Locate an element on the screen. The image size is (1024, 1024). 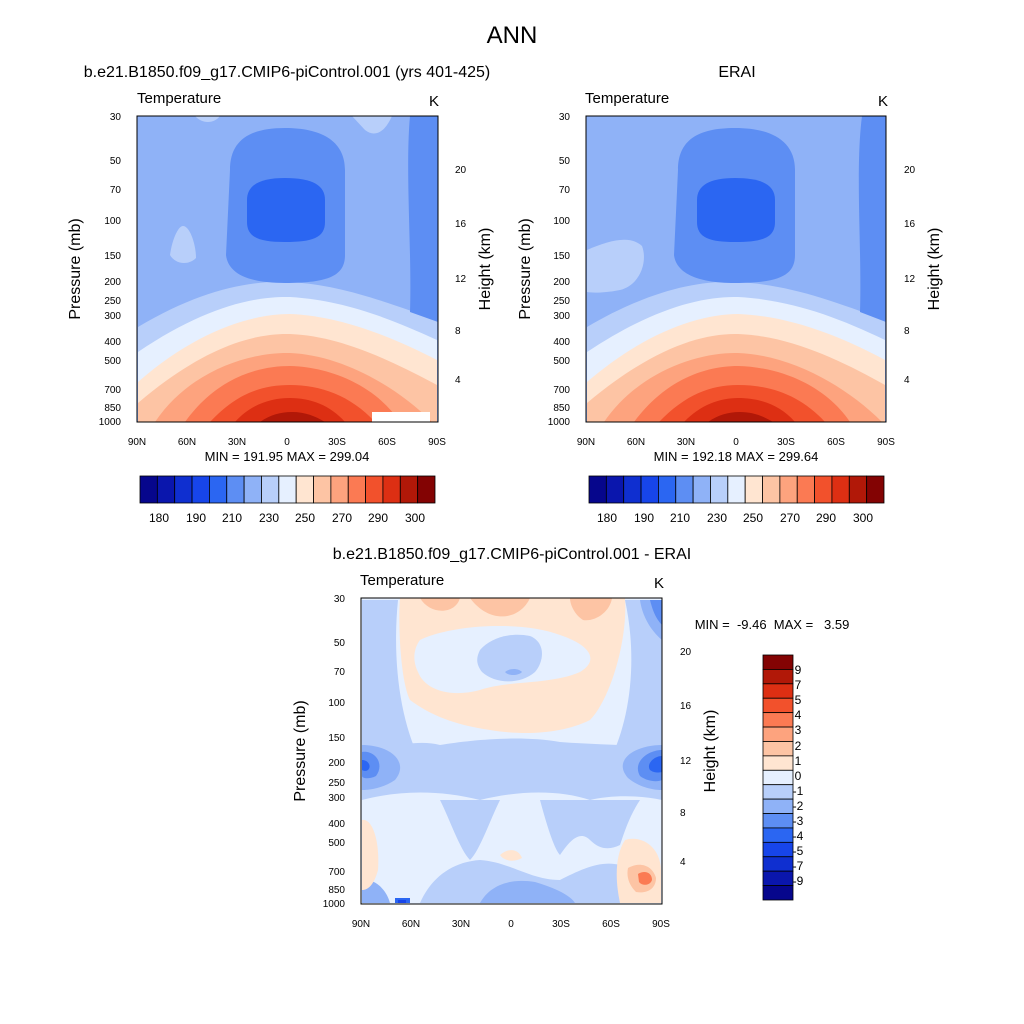
x-tick: 30S is located at coordinates (786, 442).